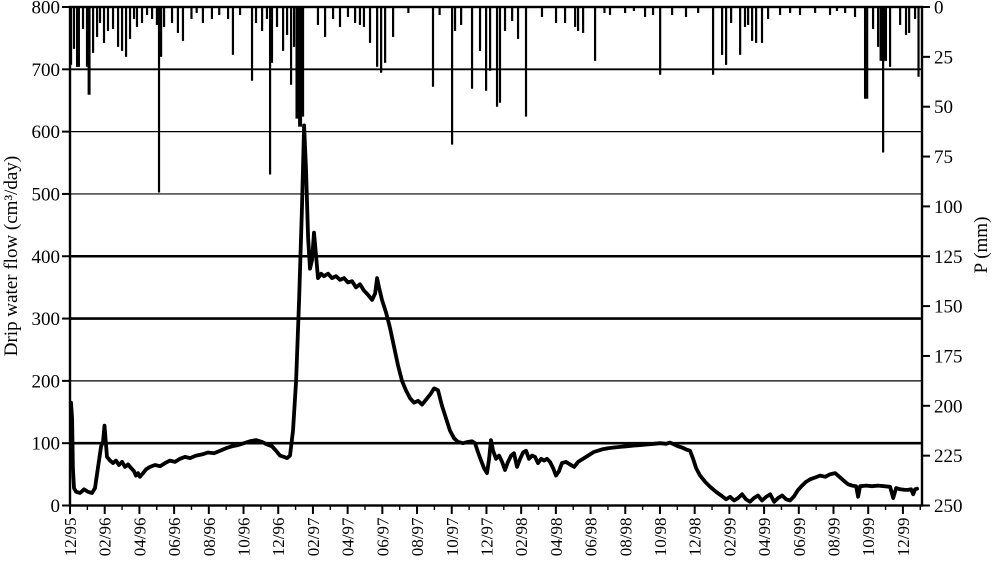 The height and width of the screenshot is (565, 1000). I want to click on x-tick-label: 10/96, so click(244, 537).